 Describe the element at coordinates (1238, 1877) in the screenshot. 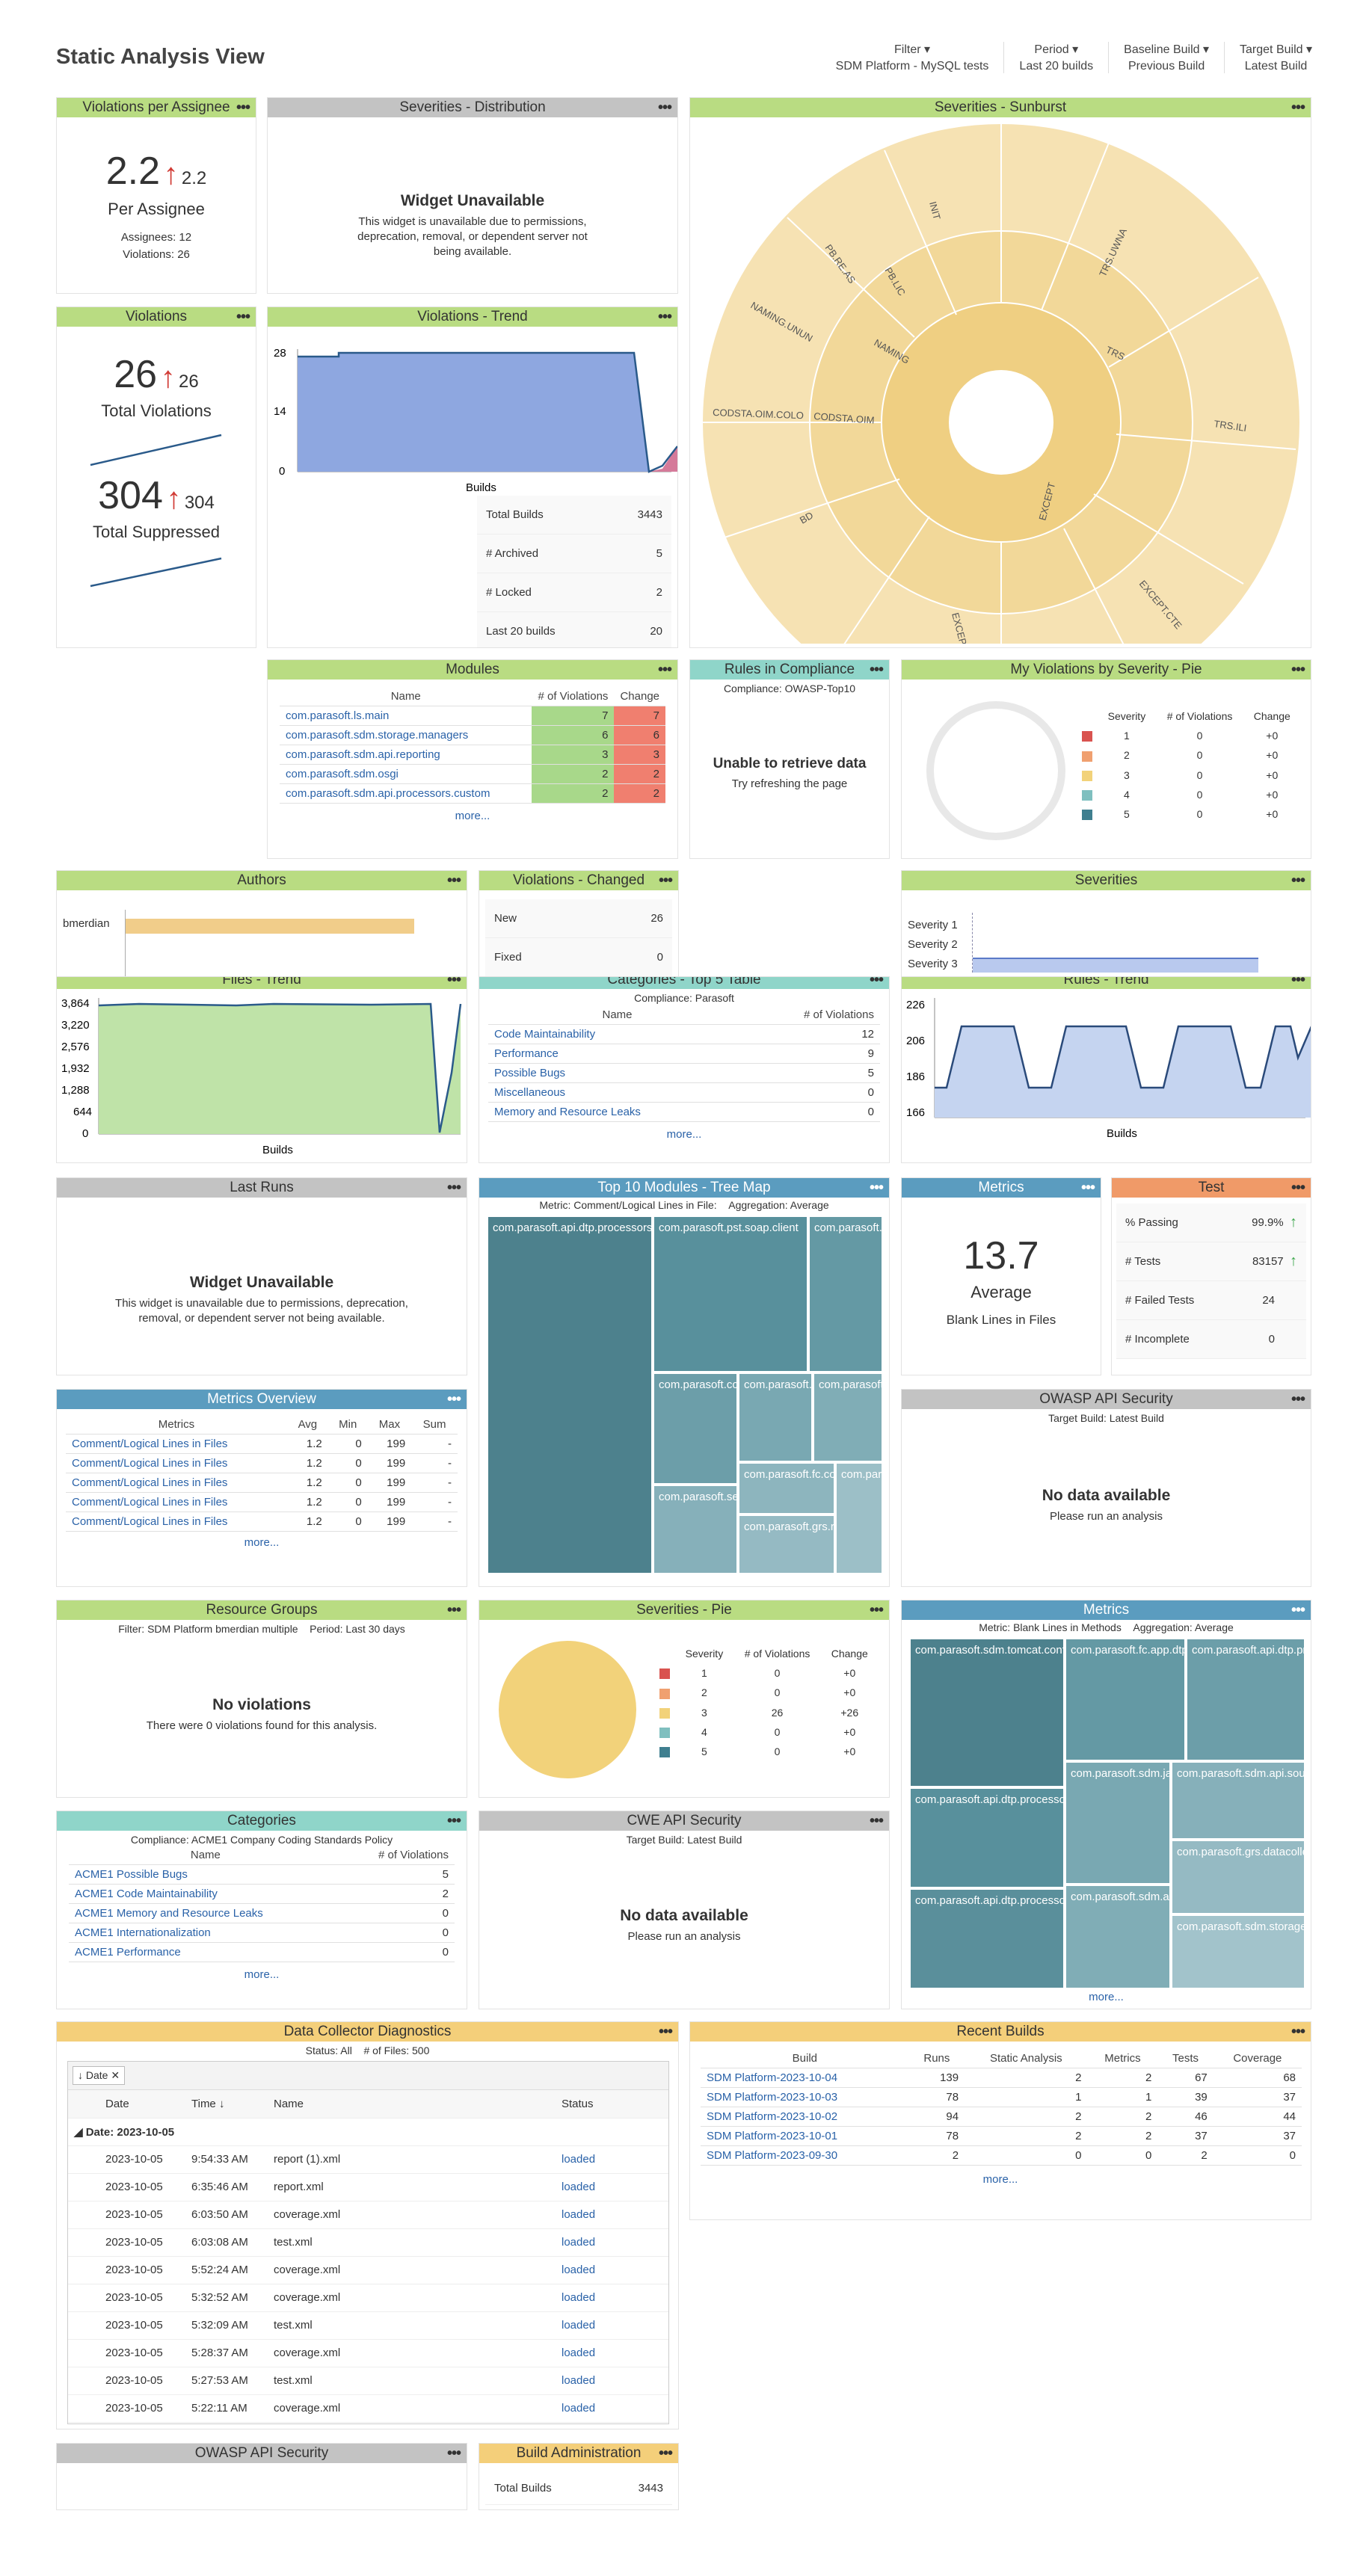

I see `treemap-cell: com.parasoft.grs.datacollector` at that location.